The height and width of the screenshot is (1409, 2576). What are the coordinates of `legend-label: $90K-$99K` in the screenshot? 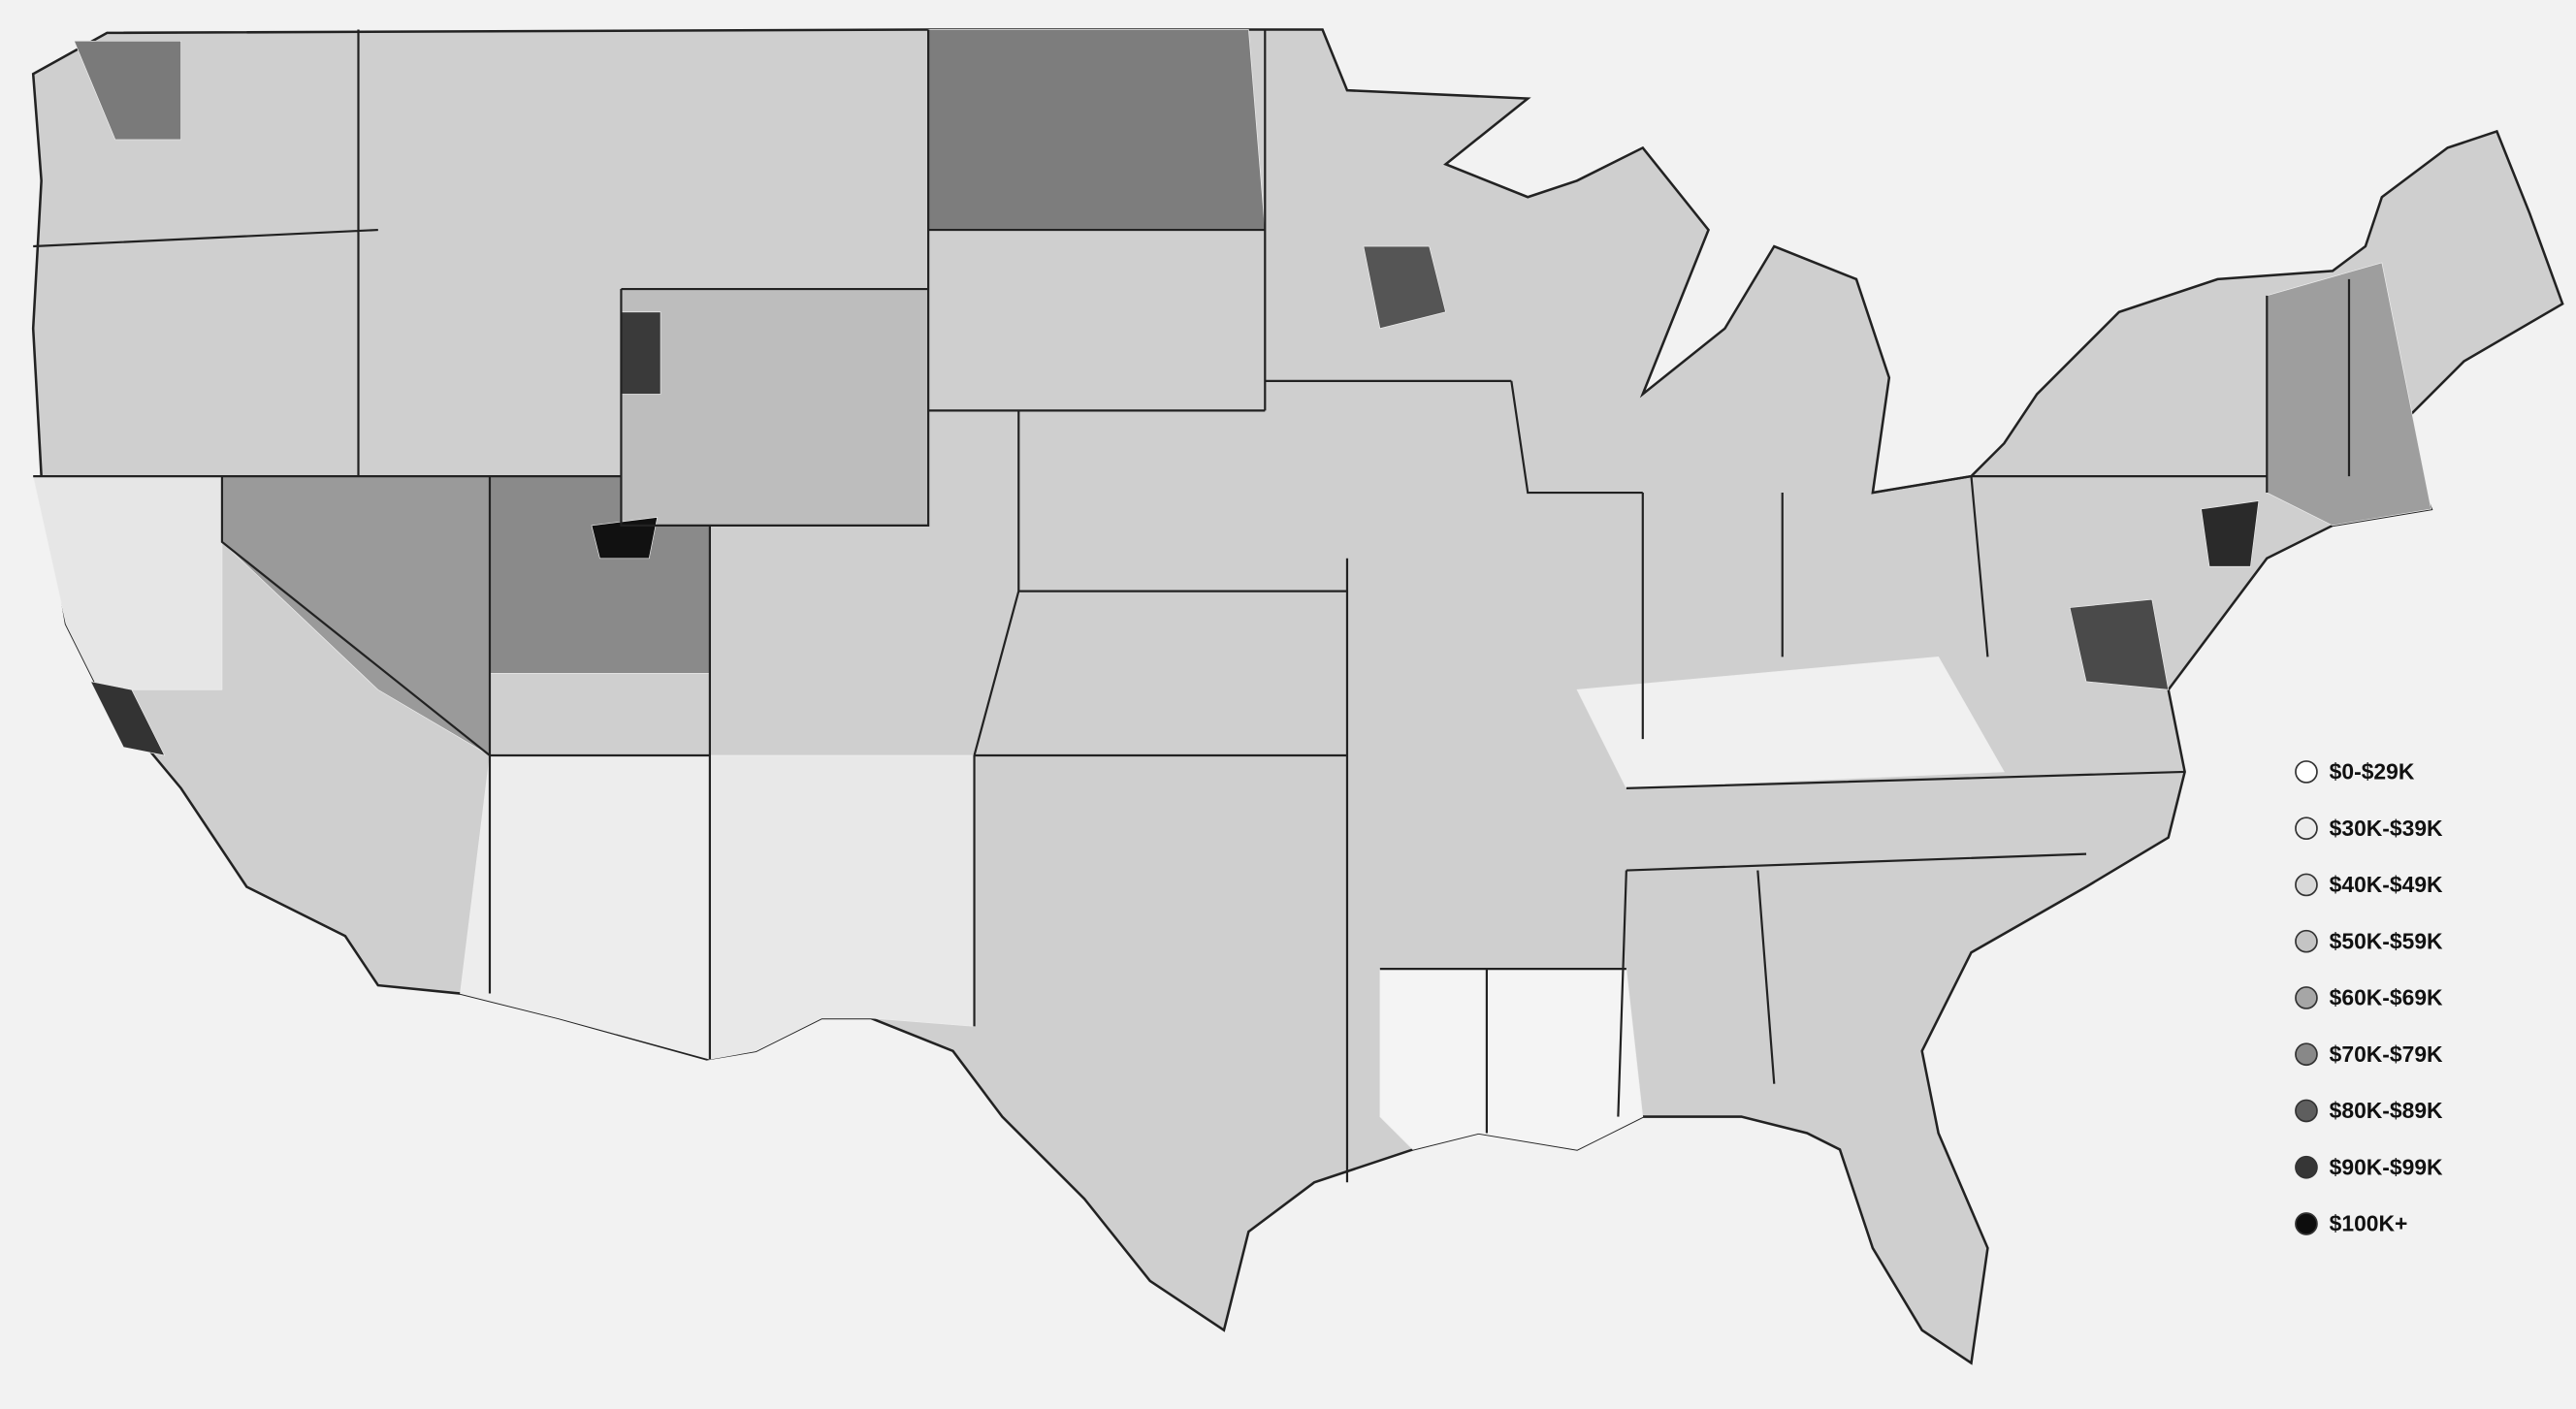 It's located at (2386, 1167).